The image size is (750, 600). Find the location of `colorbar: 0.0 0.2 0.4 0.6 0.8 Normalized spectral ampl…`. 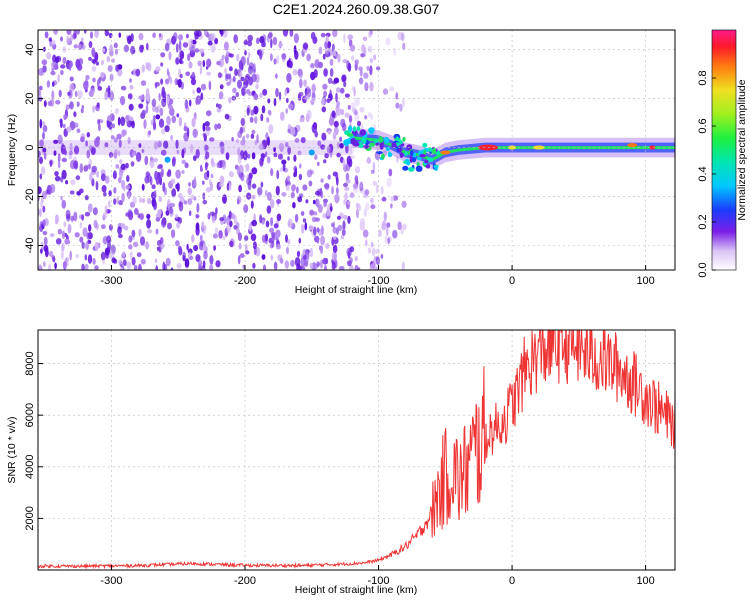

colorbar: 0.0 0.2 0.4 0.6 0.8 Normalized spectral ampl… is located at coordinates (722, 153).